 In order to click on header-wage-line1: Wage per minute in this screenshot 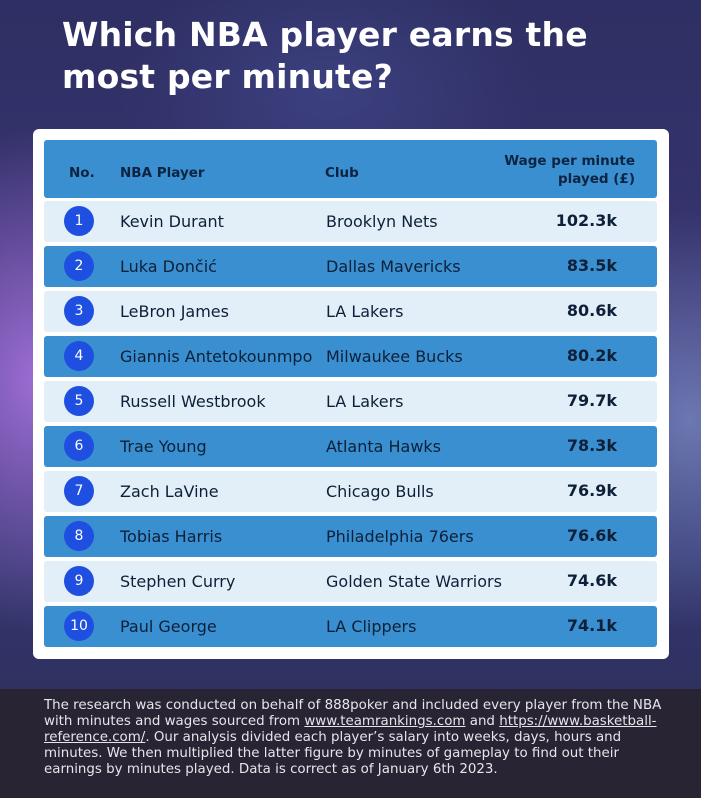, I will do `click(569, 161)`.